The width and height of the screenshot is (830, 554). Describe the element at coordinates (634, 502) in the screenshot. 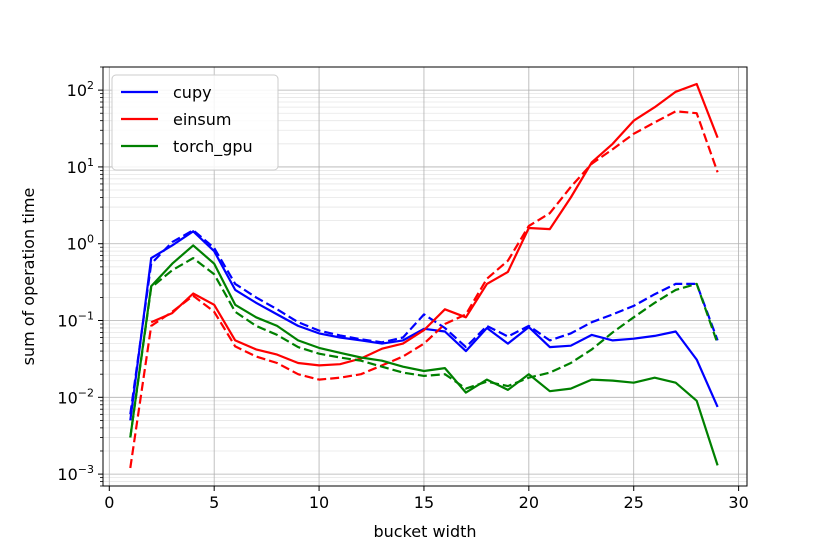

I see `x-tick-label: 25` at that location.